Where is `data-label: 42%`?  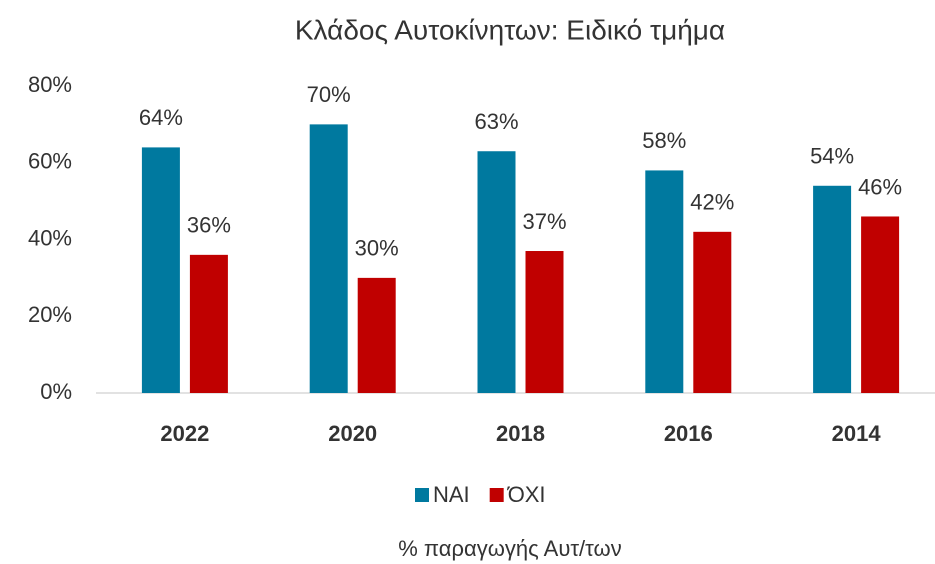
data-label: 42% is located at coordinates (712, 202).